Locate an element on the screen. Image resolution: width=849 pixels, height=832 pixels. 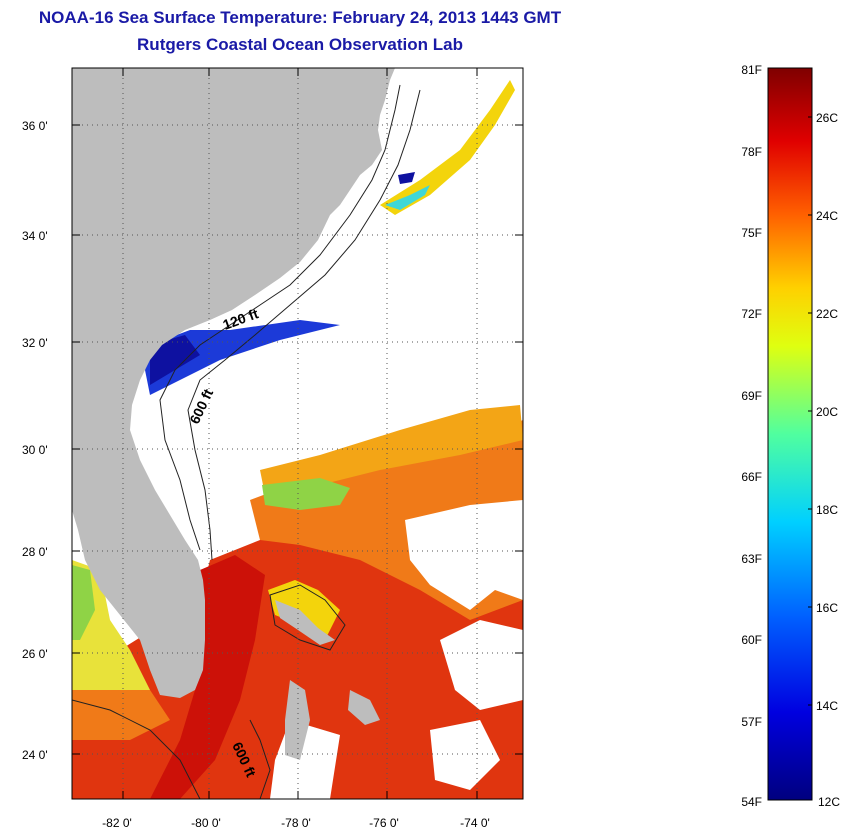
colorbar-f-label: 69F is located at coordinates (751, 396).